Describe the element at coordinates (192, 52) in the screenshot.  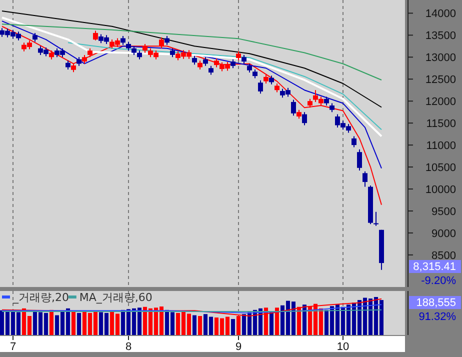
I see `line-series` at that location.